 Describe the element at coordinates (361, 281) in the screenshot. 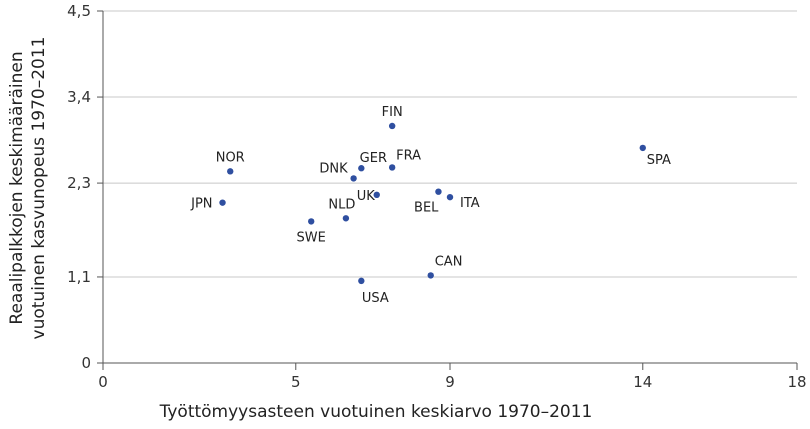

I see `data-point-usa` at that location.